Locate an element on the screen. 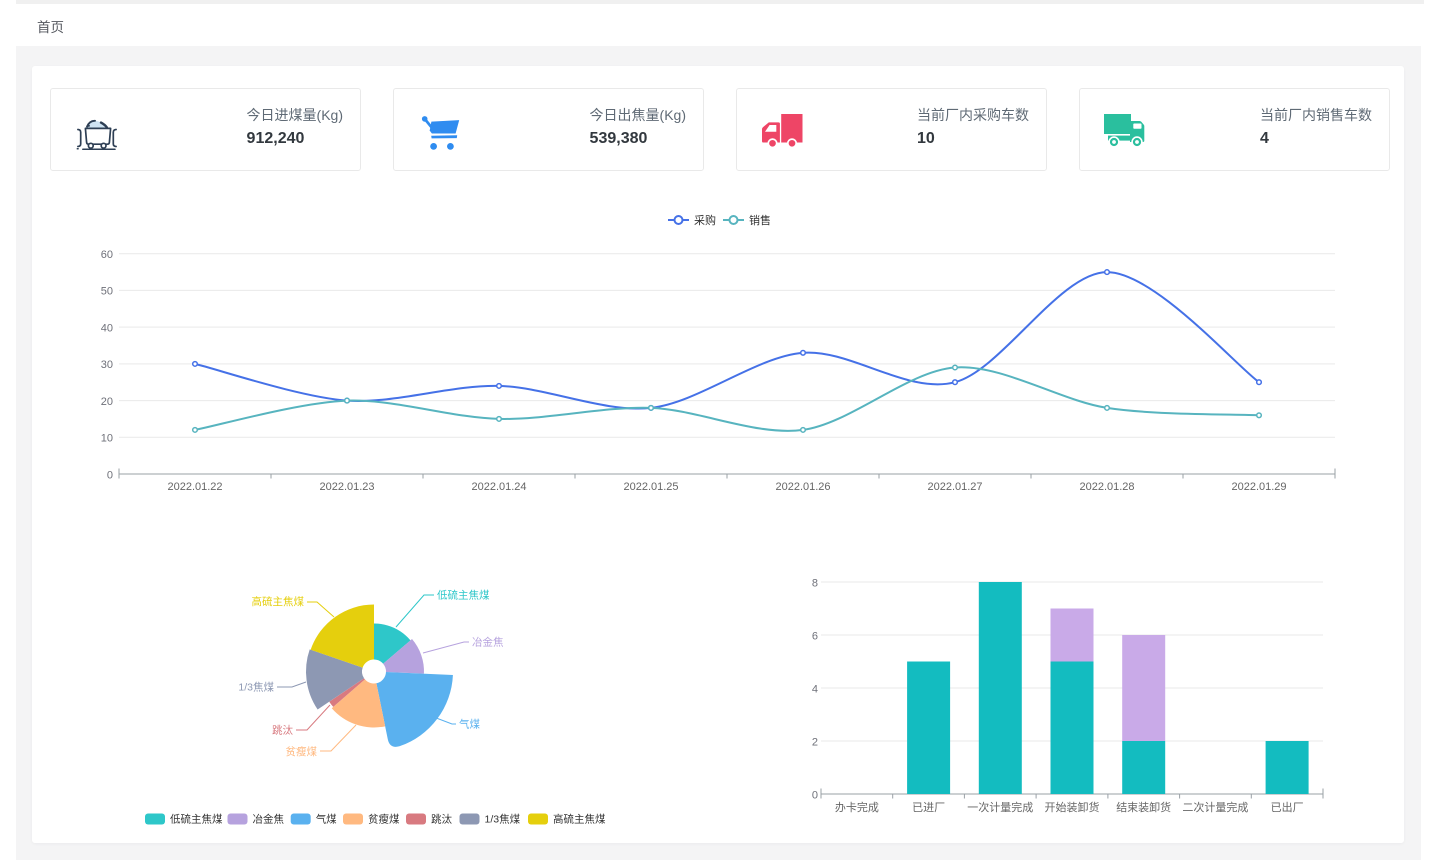 This screenshot has width=1440, height=860. svg-text: 60 is located at coordinates (107, 255).